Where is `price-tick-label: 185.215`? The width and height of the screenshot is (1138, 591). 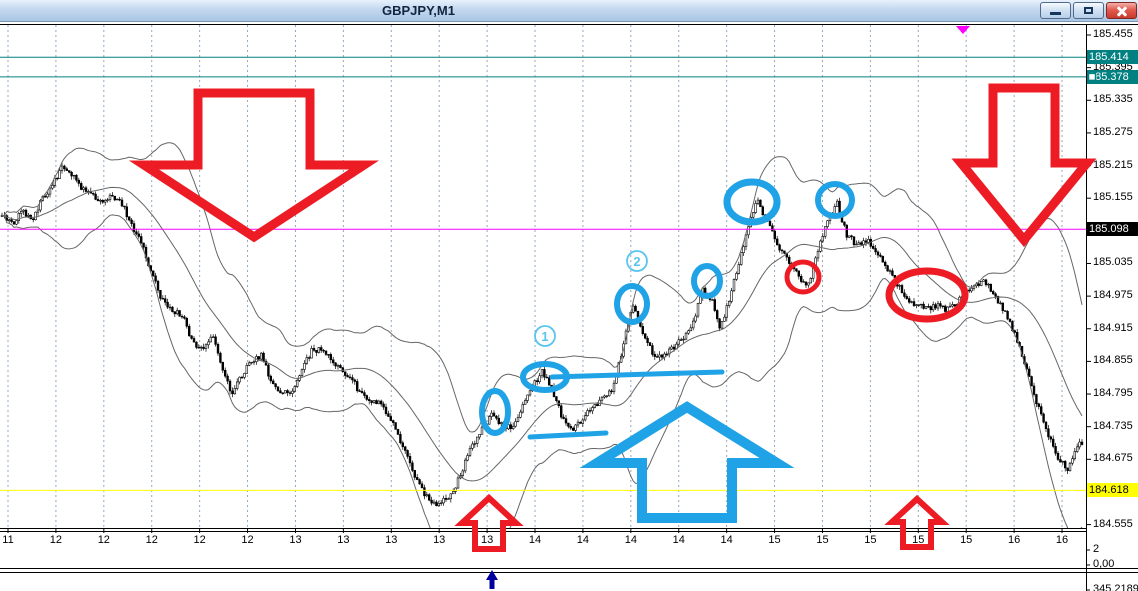
price-tick-label: 185.215 is located at coordinates (1113, 164).